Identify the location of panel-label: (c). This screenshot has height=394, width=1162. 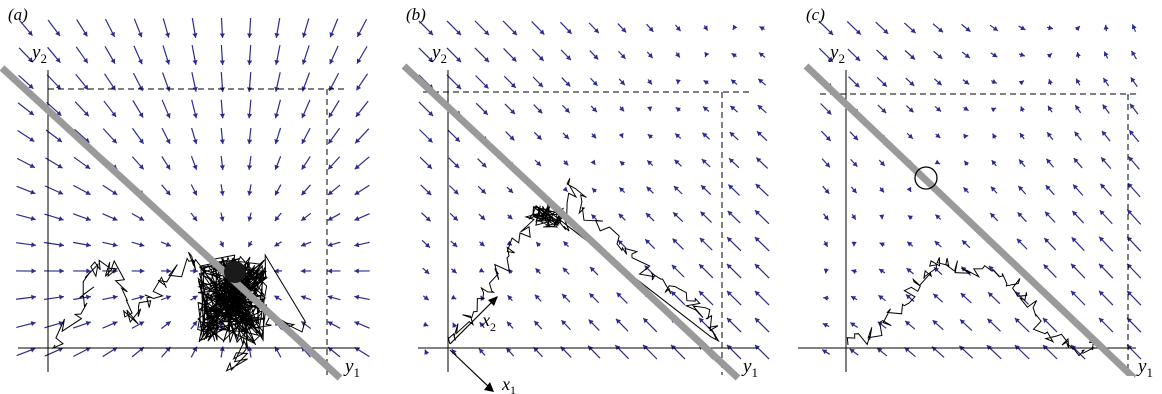
(815, 14).